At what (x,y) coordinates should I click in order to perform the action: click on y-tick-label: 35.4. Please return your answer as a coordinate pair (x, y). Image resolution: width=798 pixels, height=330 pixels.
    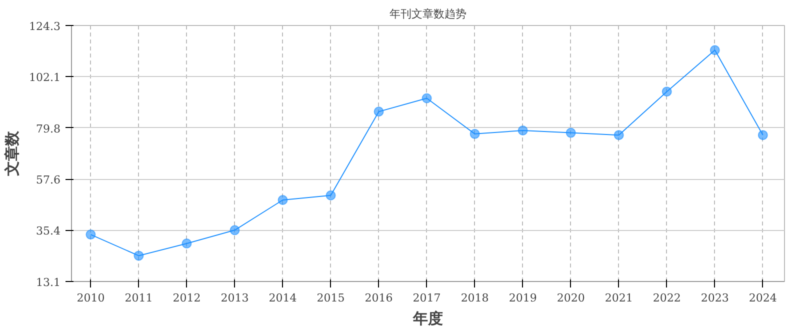
    Looking at the image, I should click on (48, 231).